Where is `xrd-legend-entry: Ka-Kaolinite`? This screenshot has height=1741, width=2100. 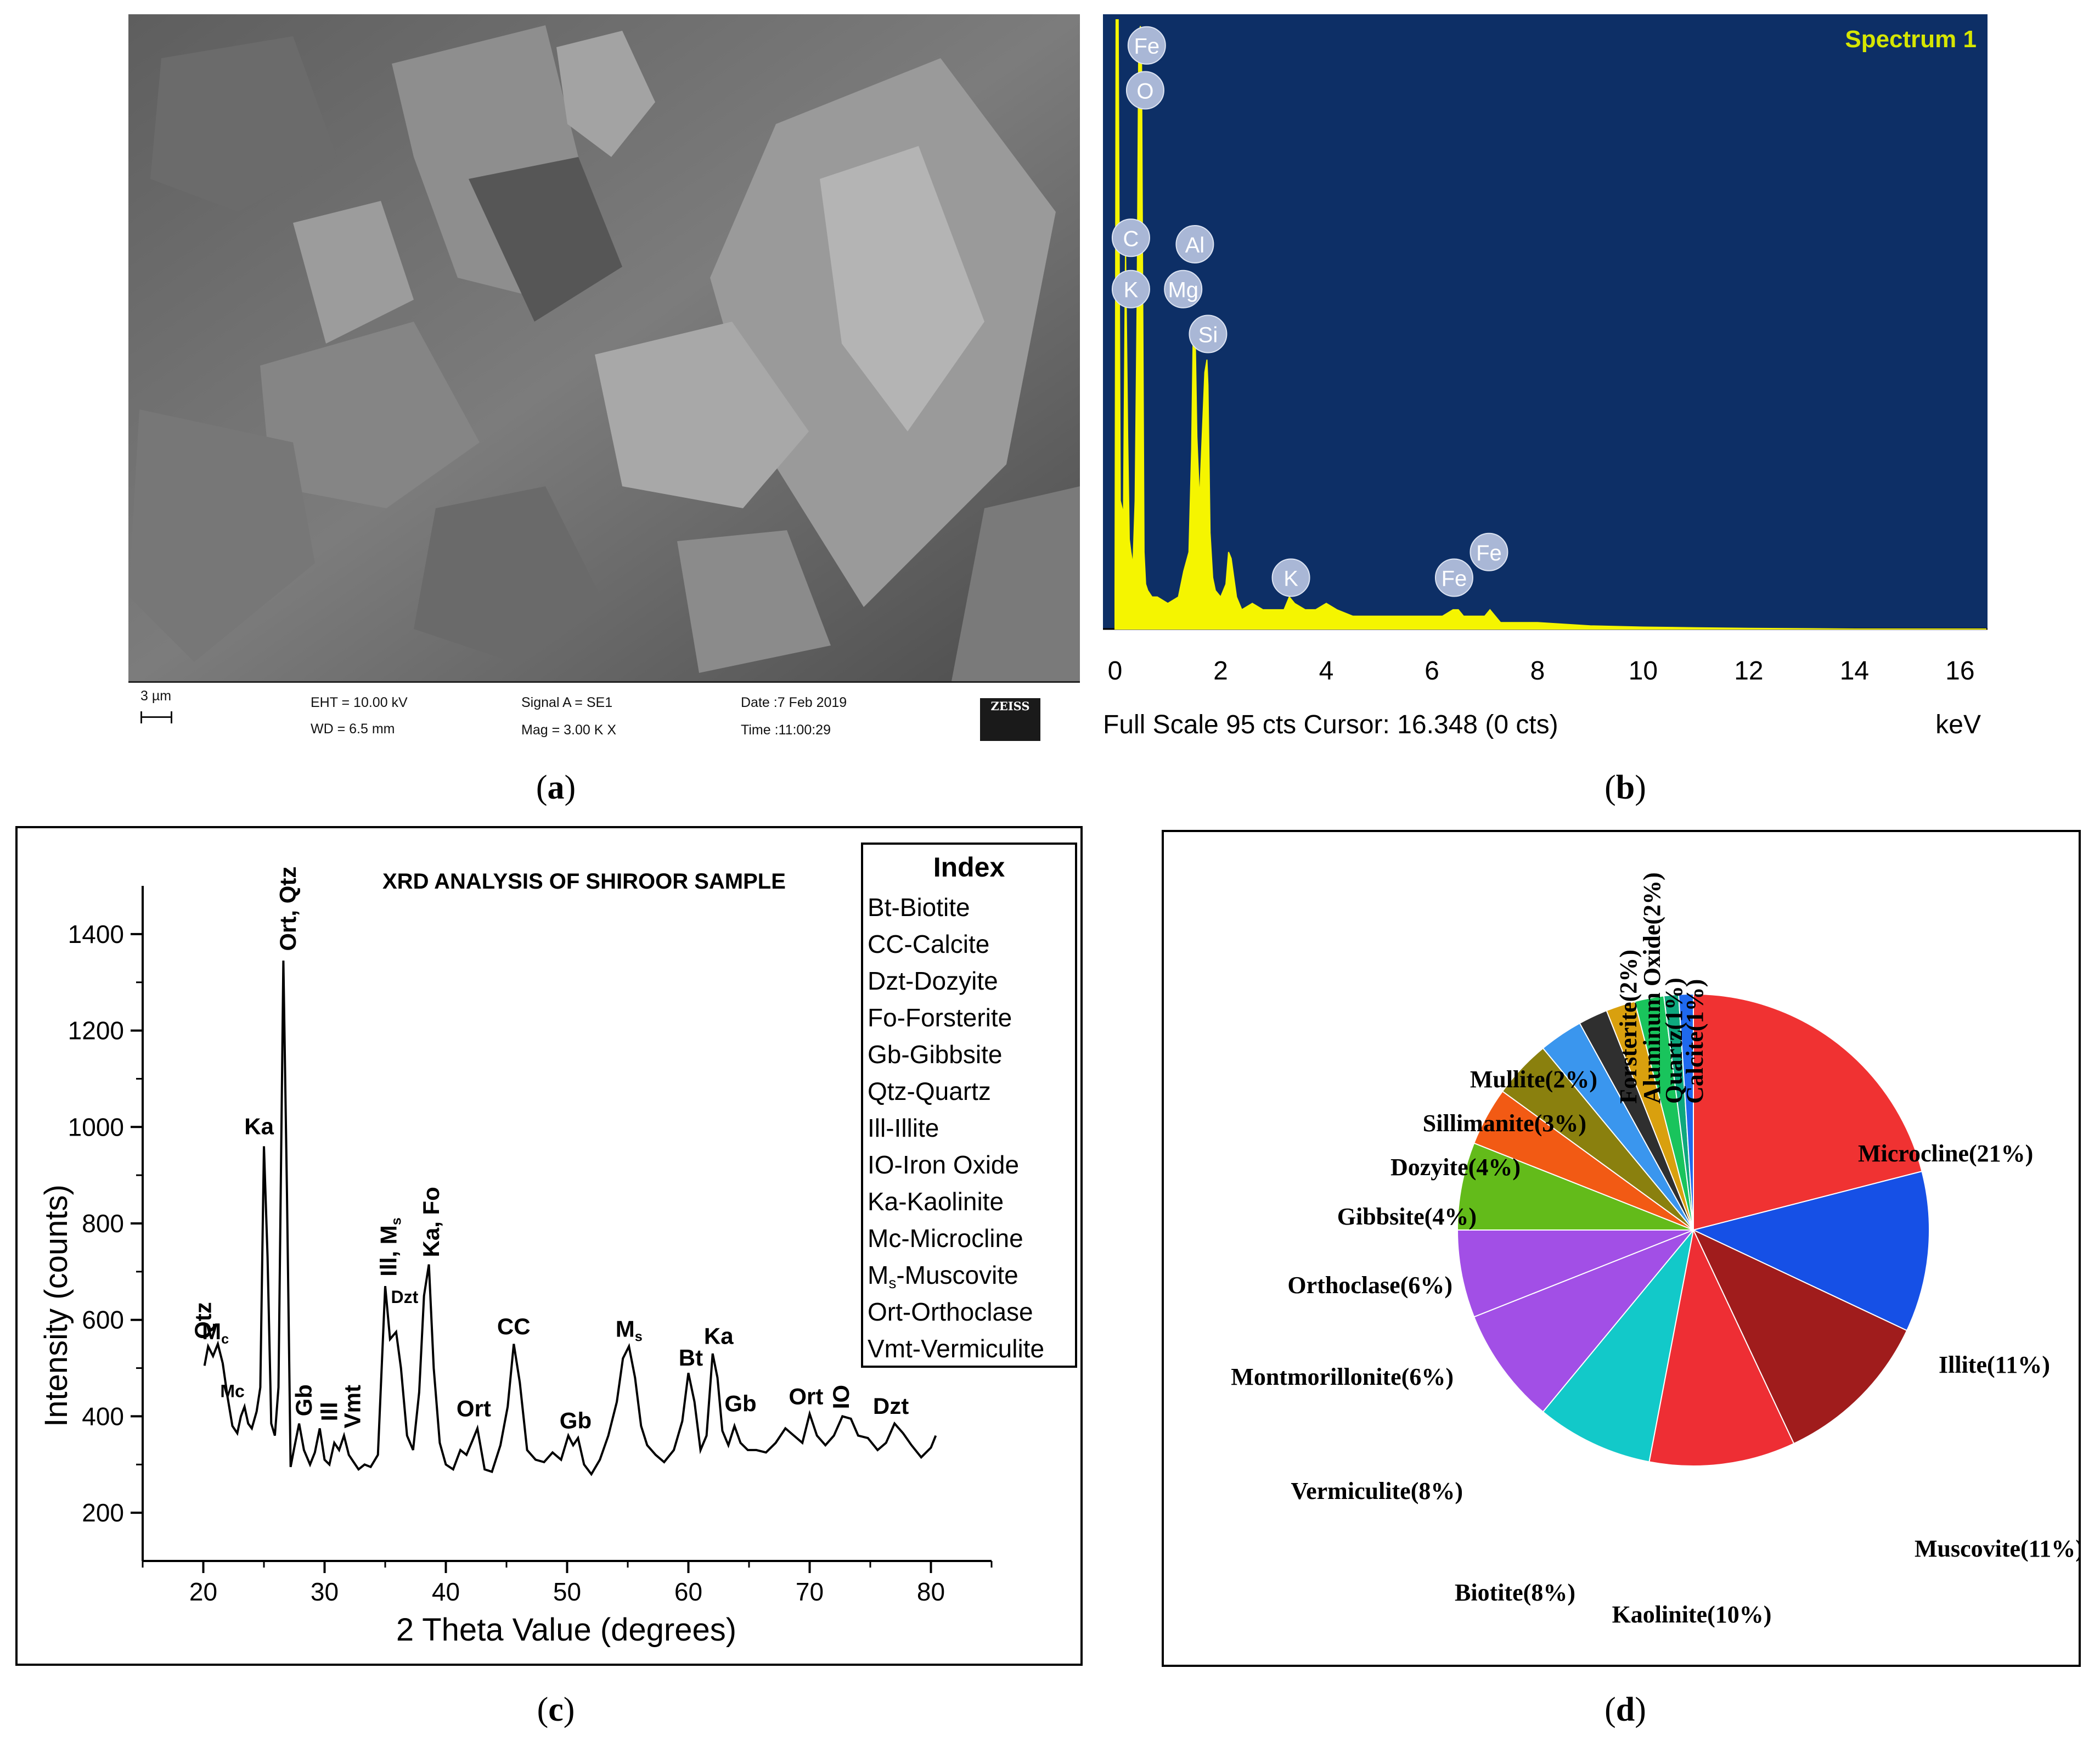
xrd-legend-entry: Ka-Kaolinite is located at coordinates (936, 1201).